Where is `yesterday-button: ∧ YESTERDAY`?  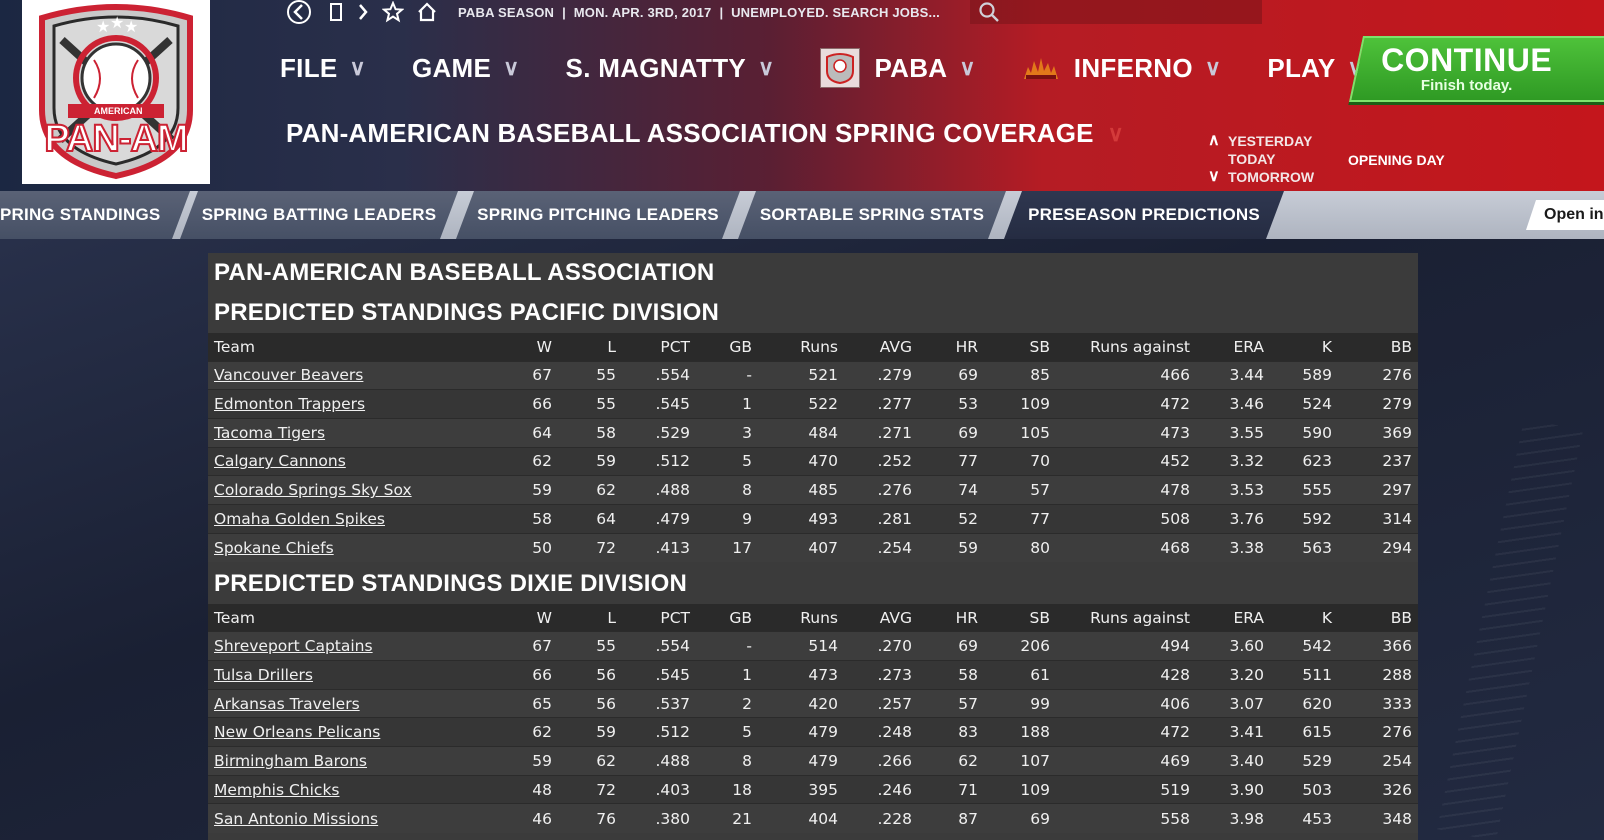
yesterday-button: ∧ YESTERDAY is located at coordinates (1261, 141).